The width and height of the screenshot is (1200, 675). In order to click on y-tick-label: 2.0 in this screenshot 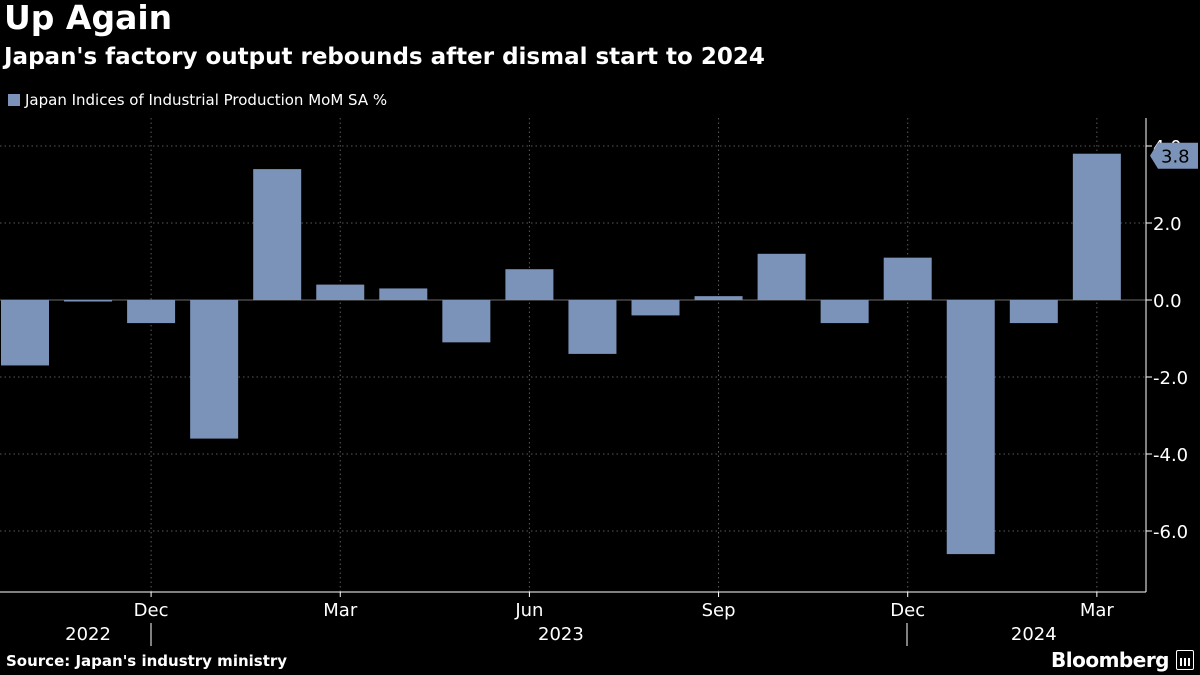, I will do `click(1167, 224)`.